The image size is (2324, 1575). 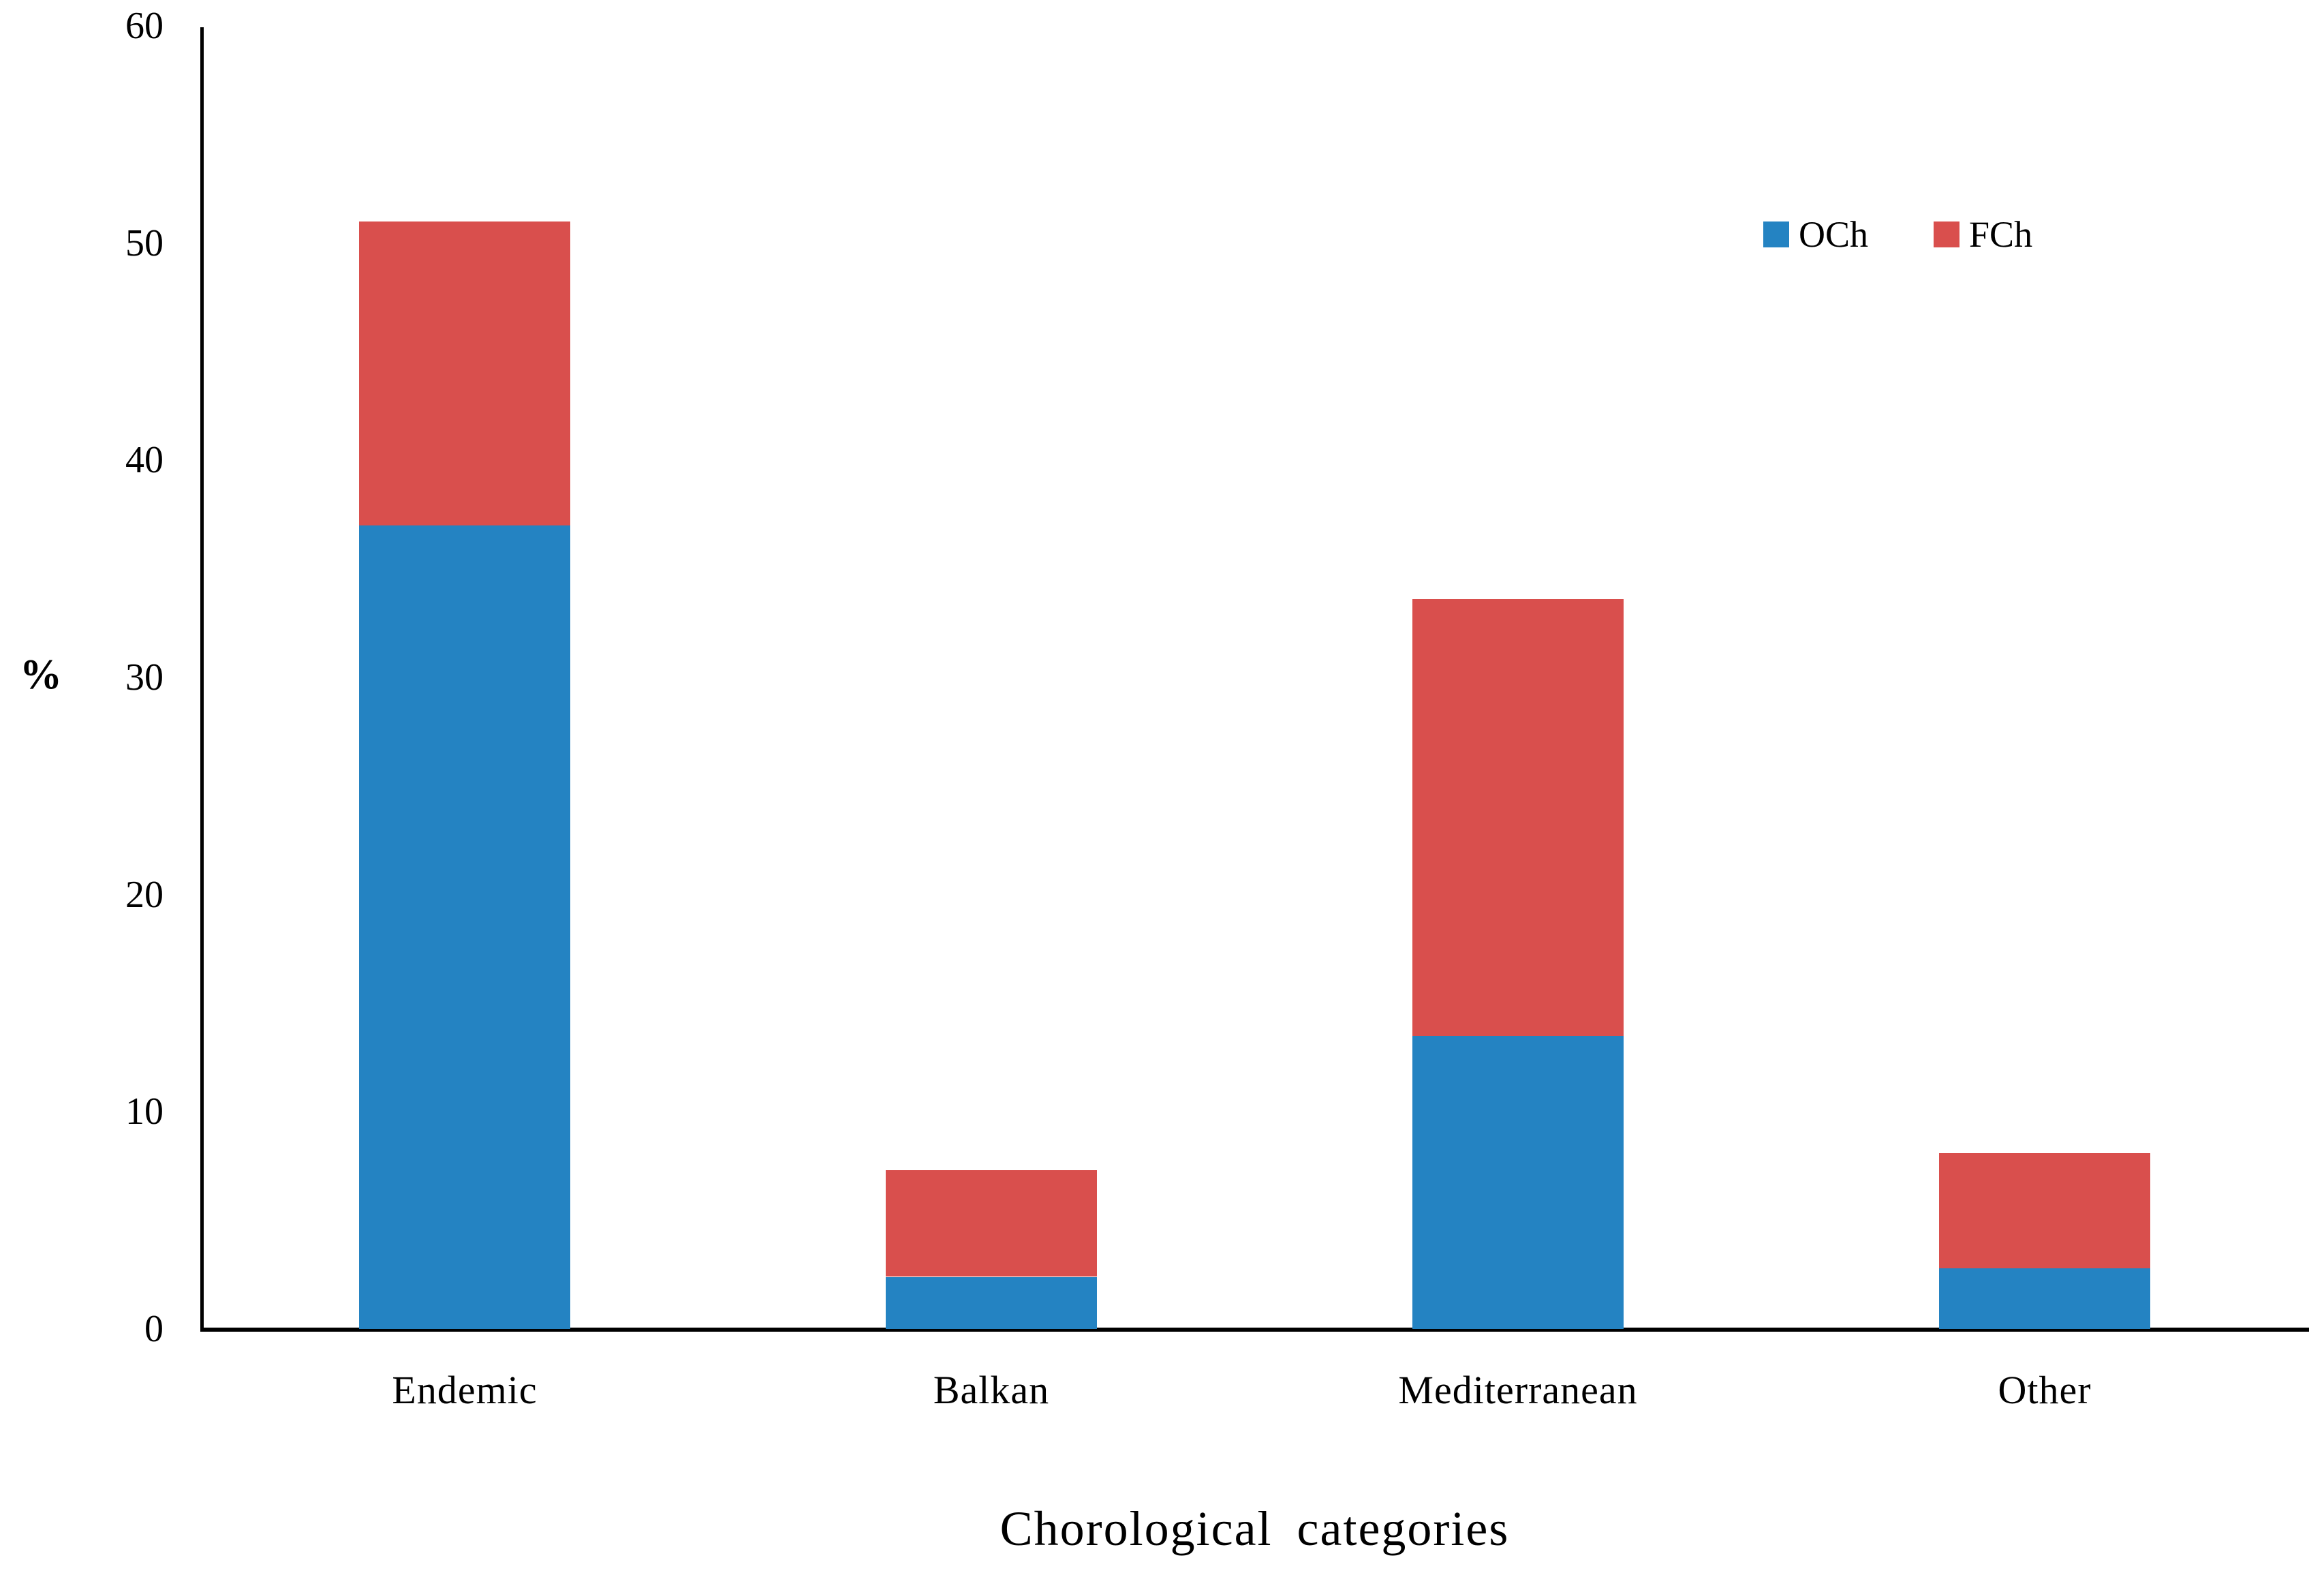 What do you see at coordinates (2045, 1390) in the screenshot?
I see `x-tick-label-other: Other` at bounding box center [2045, 1390].